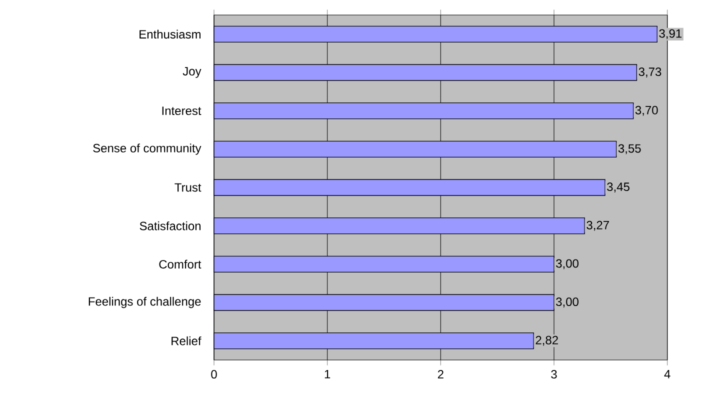  I want to click on y-tick-label: Interest, so click(182, 111).